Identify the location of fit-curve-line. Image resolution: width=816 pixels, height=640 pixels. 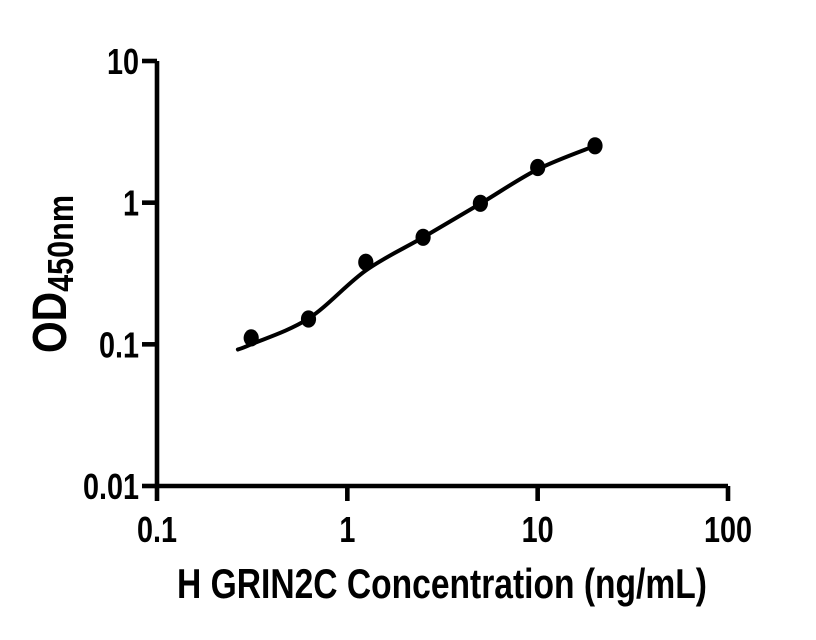
(416, 247).